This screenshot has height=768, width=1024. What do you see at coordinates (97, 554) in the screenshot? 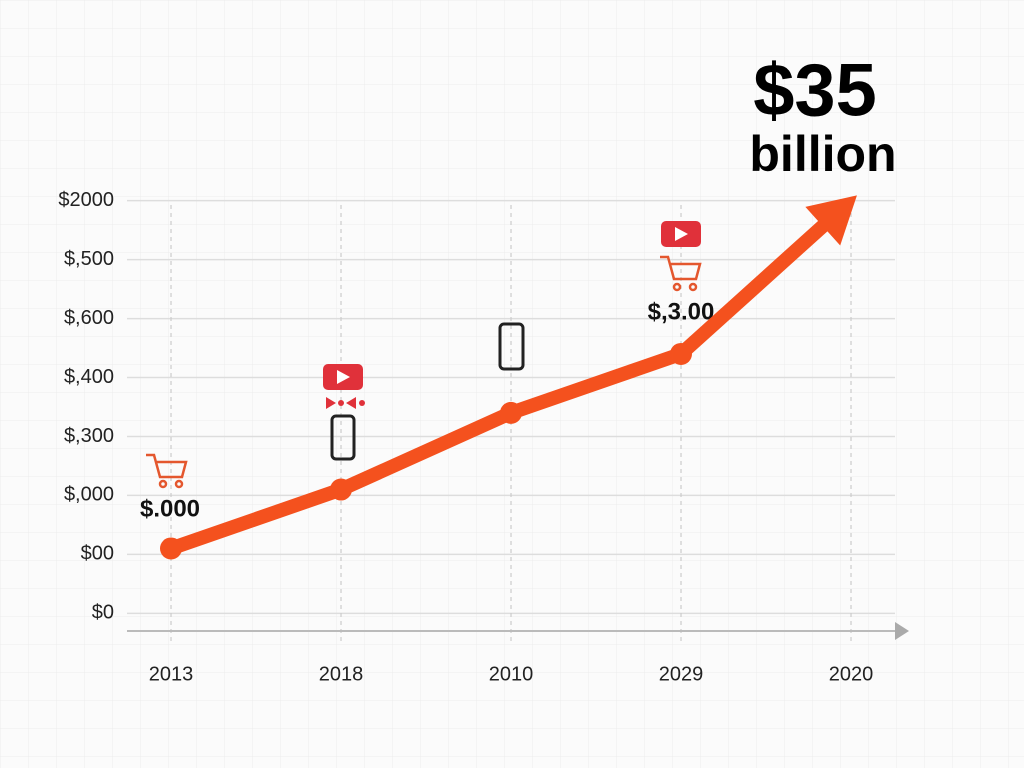
I see `y-tick-label: $00` at bounding box center [97, 554].